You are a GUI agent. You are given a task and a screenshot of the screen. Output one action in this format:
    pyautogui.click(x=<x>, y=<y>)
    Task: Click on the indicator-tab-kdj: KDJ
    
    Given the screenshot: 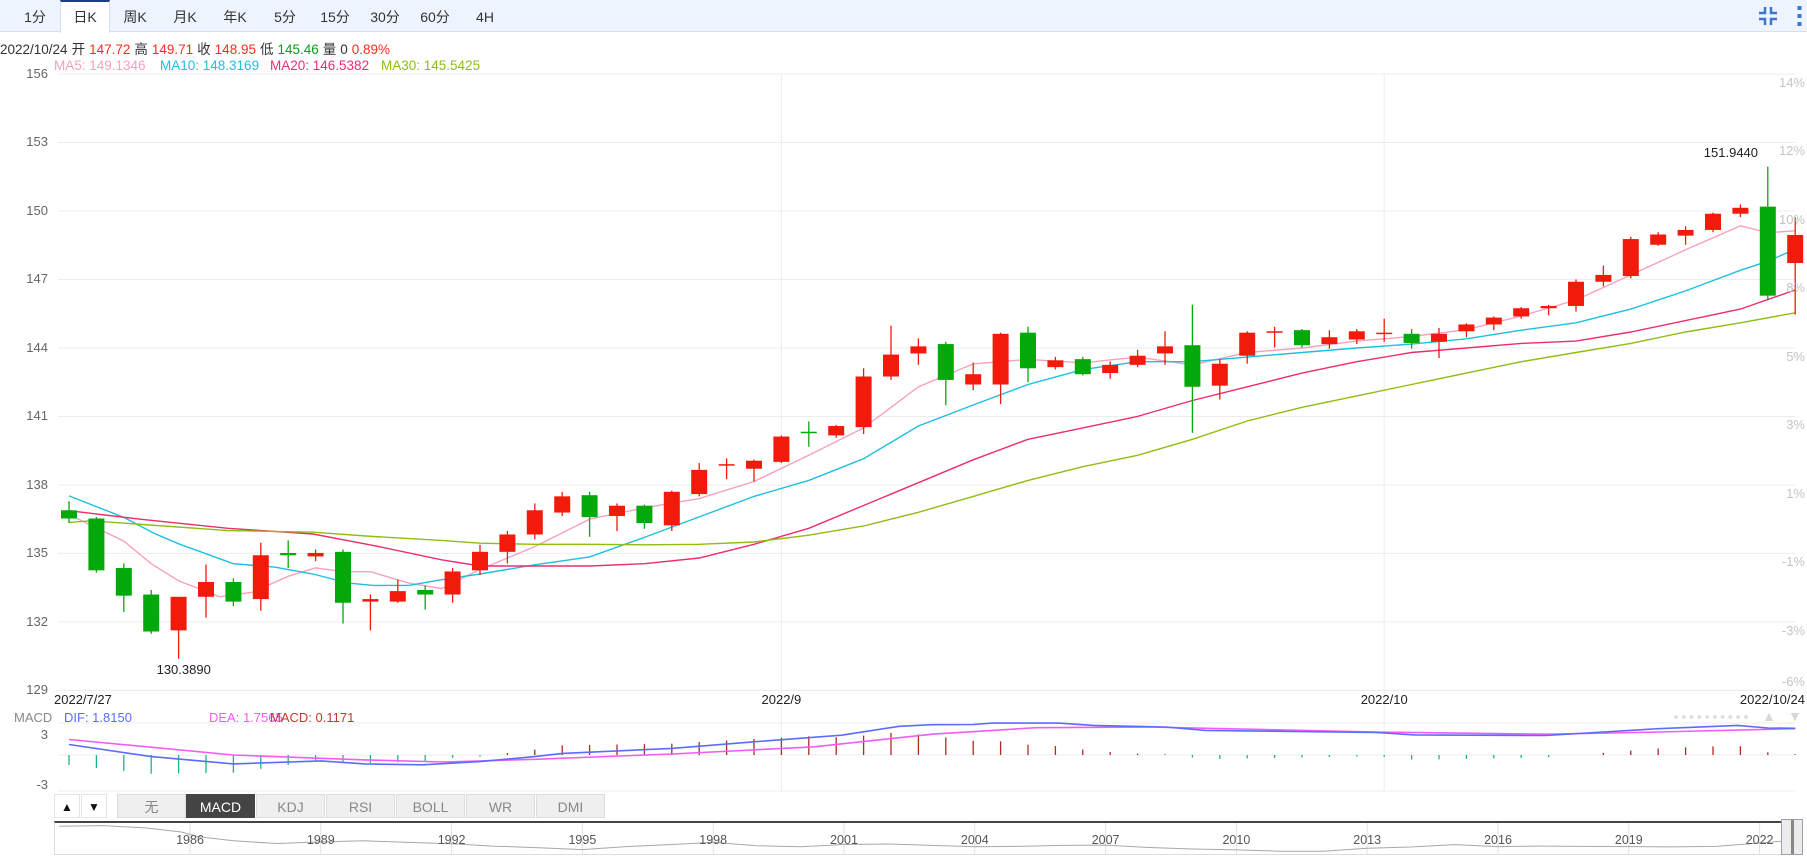 What is the action you would take?
    pyautogui.click(x=290, y=806)
    